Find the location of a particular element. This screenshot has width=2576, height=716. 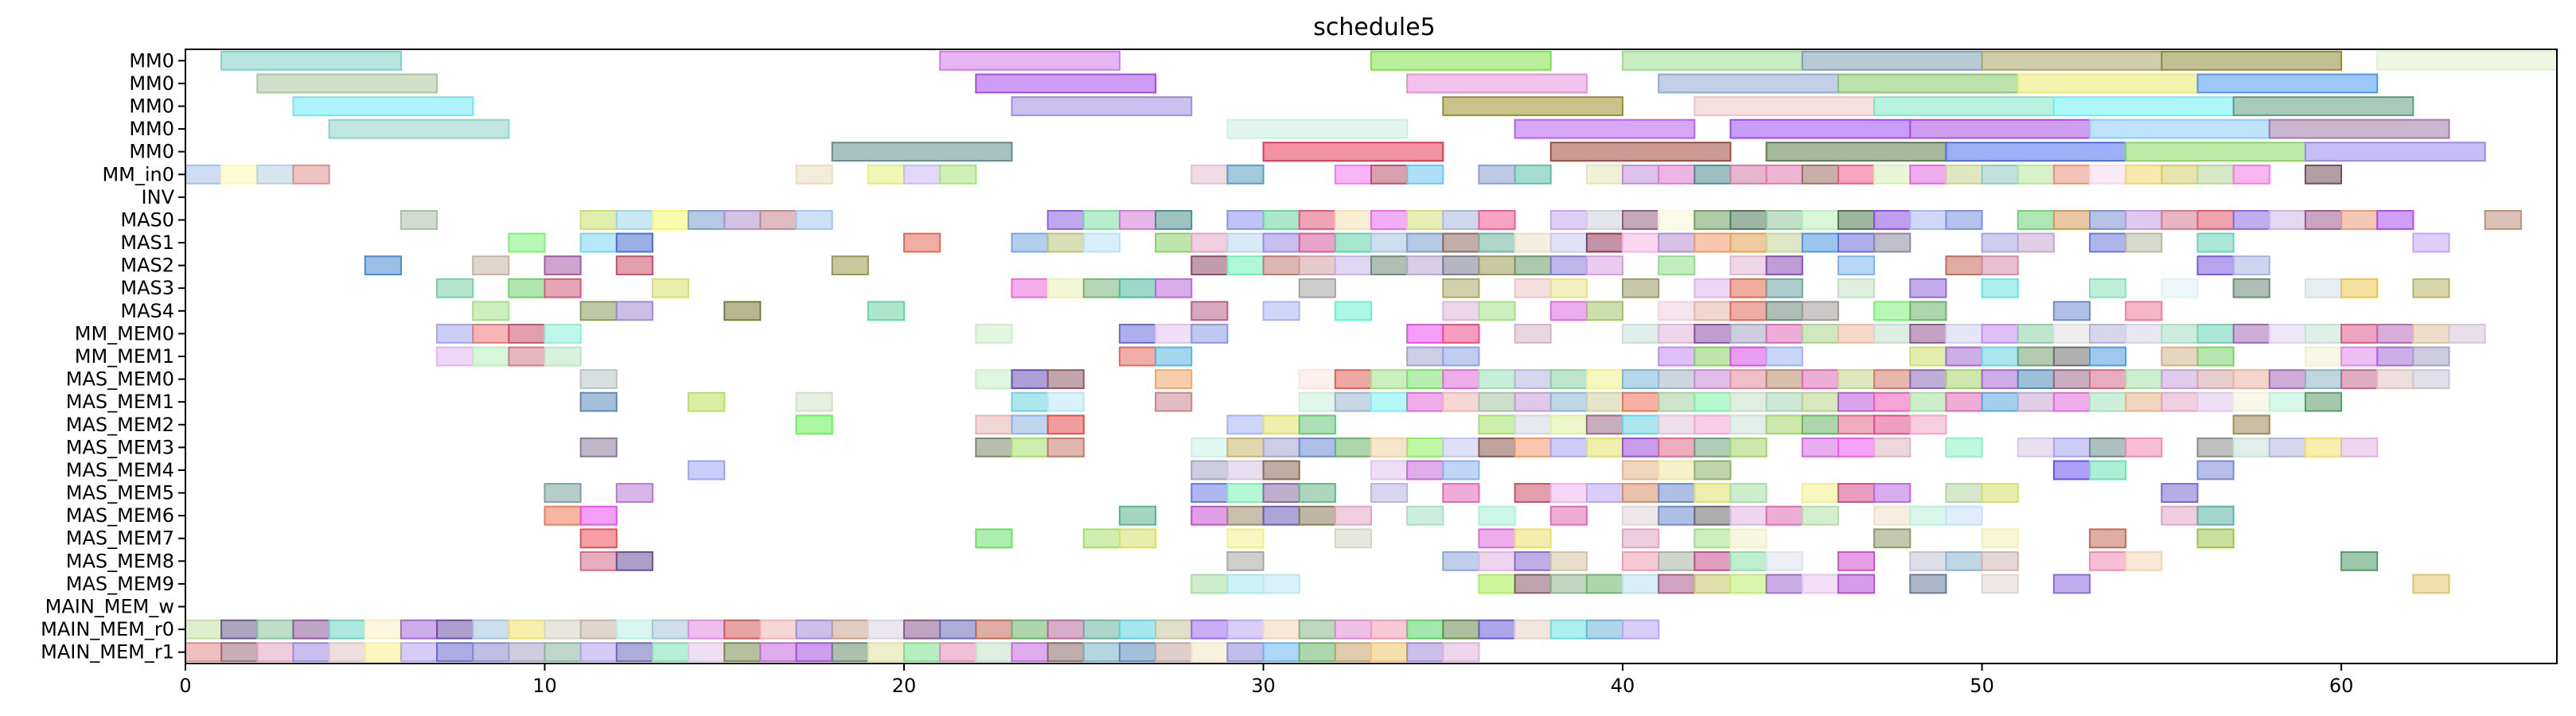

x-tick-label: 50 is located at coordinates (1982, 686).